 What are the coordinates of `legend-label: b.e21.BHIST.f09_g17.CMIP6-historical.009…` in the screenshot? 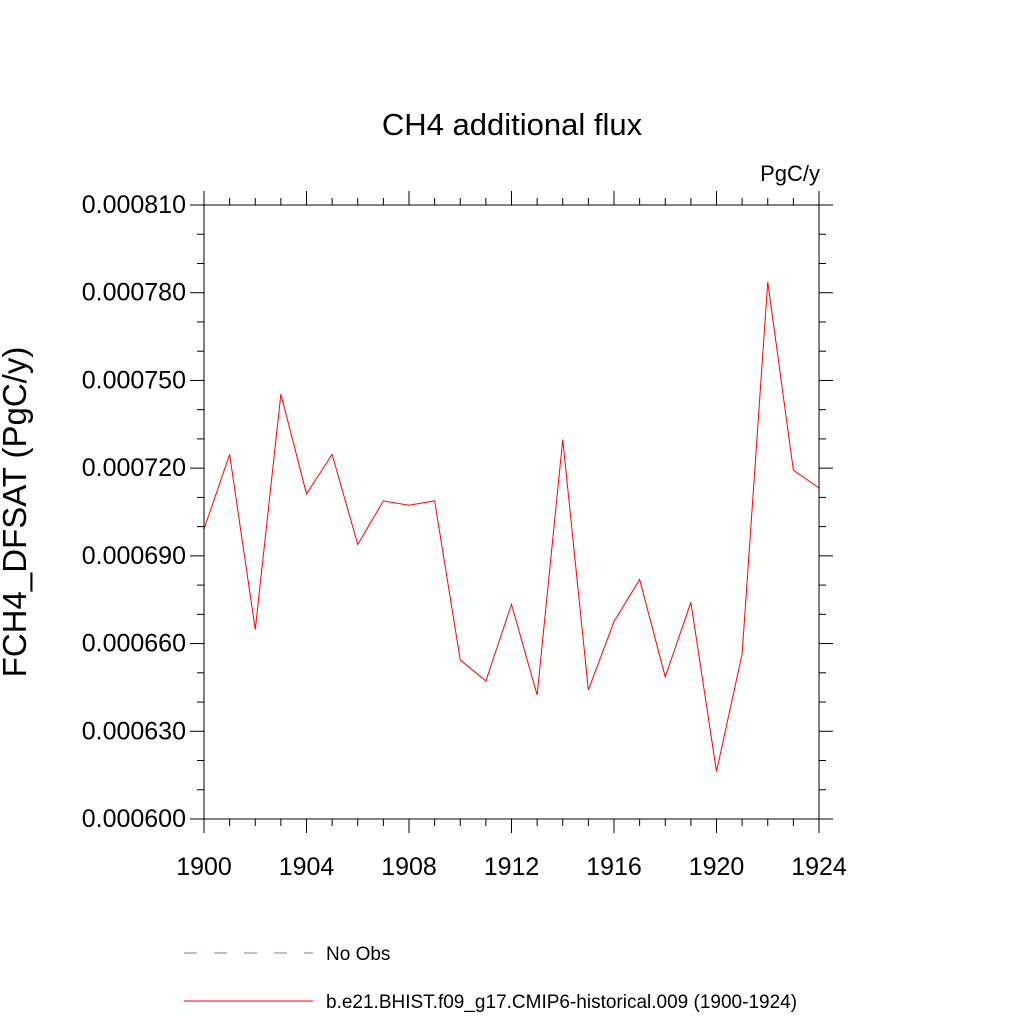 It's located at (561, 1002).